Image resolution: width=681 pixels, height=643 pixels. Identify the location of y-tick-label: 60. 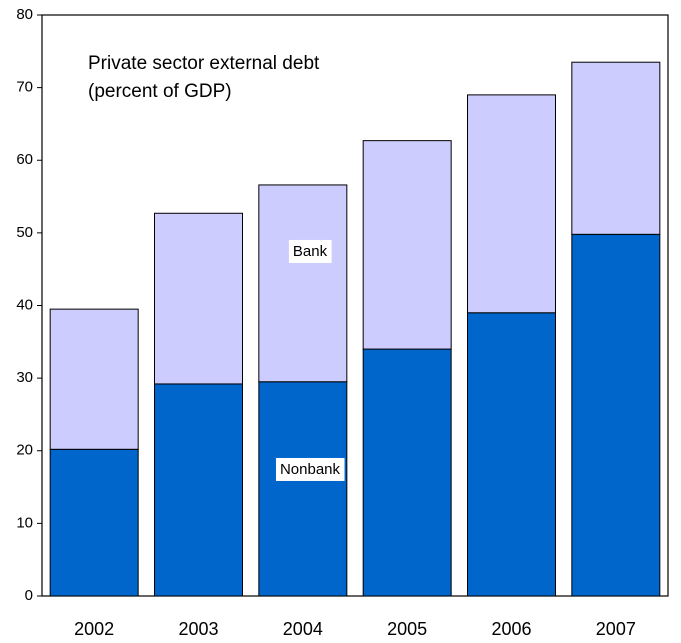
(24, 159).